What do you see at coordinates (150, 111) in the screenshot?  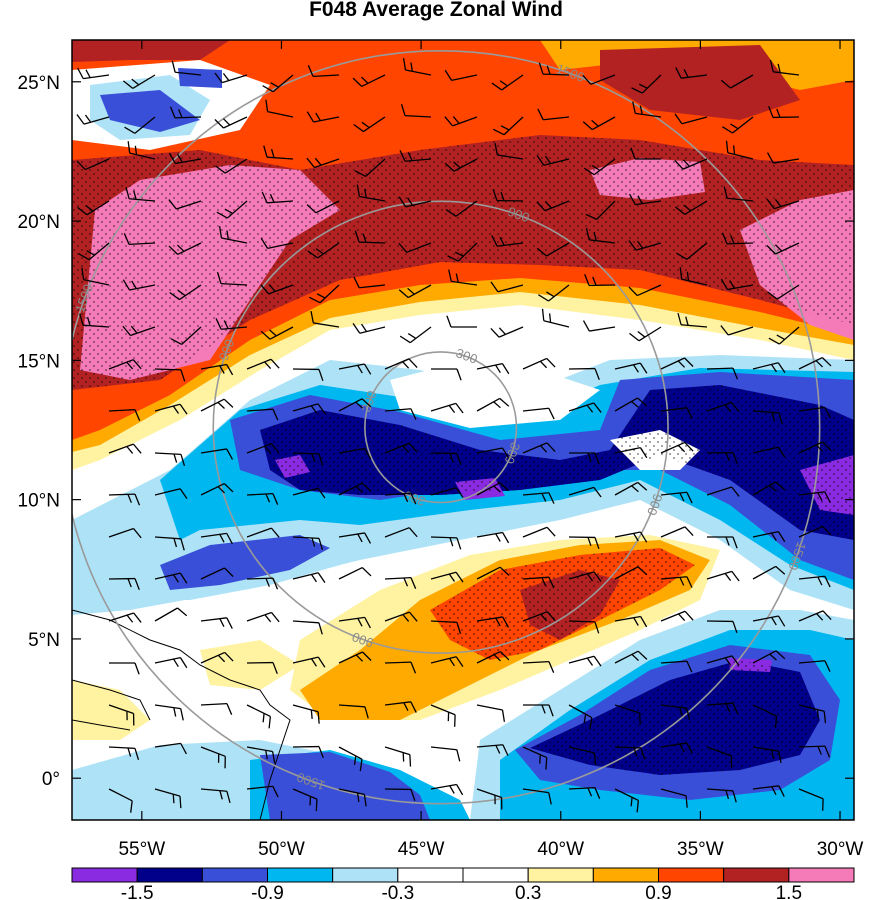 I see `patch-blue-nw` at bounding box center [150, 111].